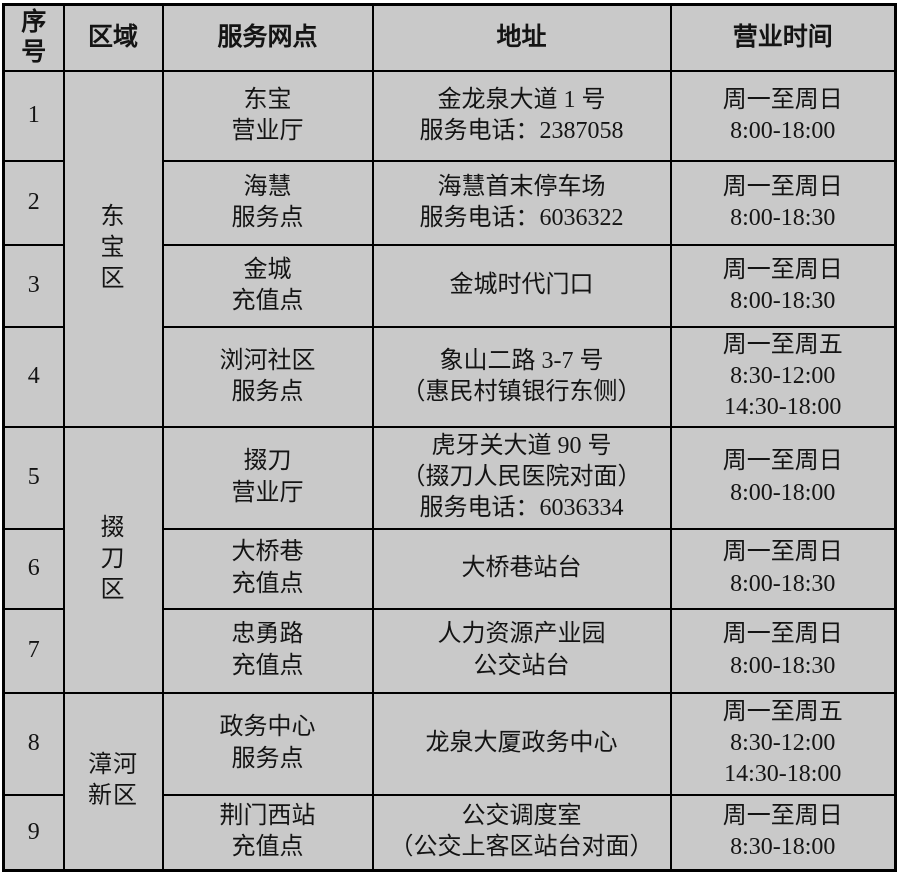 This screenshot has width=898, height=872. Describe the element at coordinates (521, 650) in the screenshot. I see `address-cell: 人力资源产业园 公交站台` at that location.